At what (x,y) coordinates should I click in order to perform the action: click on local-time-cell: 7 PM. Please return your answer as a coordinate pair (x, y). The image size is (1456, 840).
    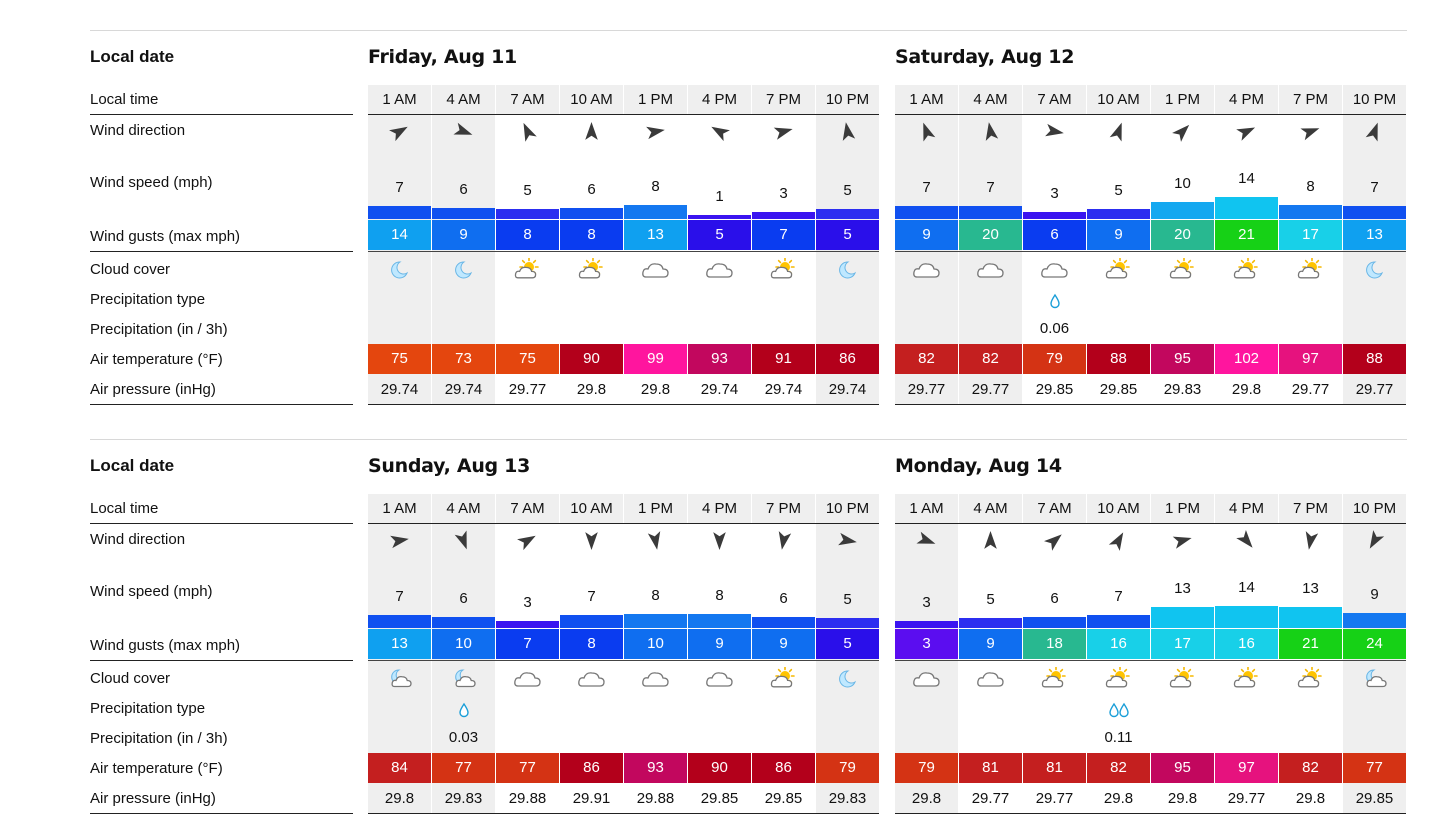
    Looking at the image, I should click on (783, 99).